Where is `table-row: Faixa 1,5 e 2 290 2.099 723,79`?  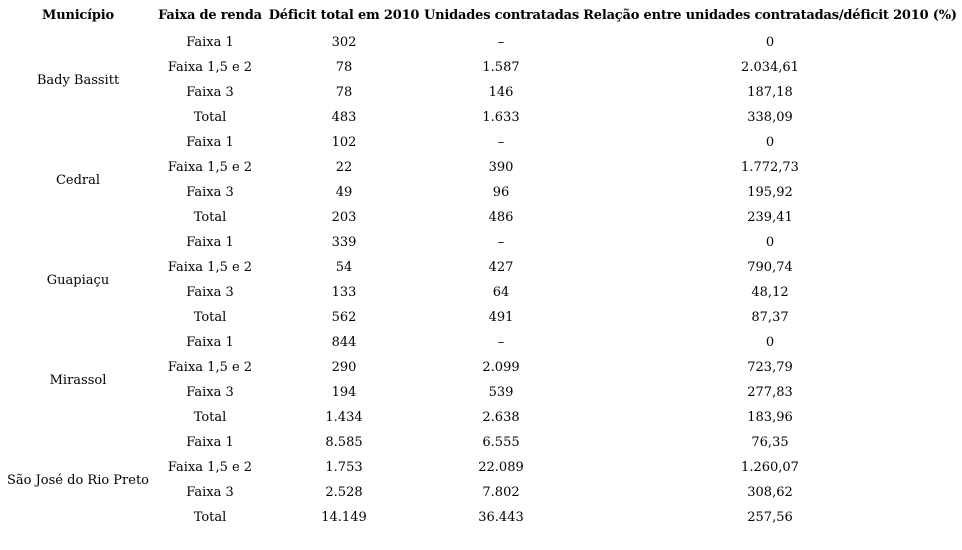 table-row: Faixa 1,5 e 2 290 2.099 723,79 is located at coordinates (481, 367).